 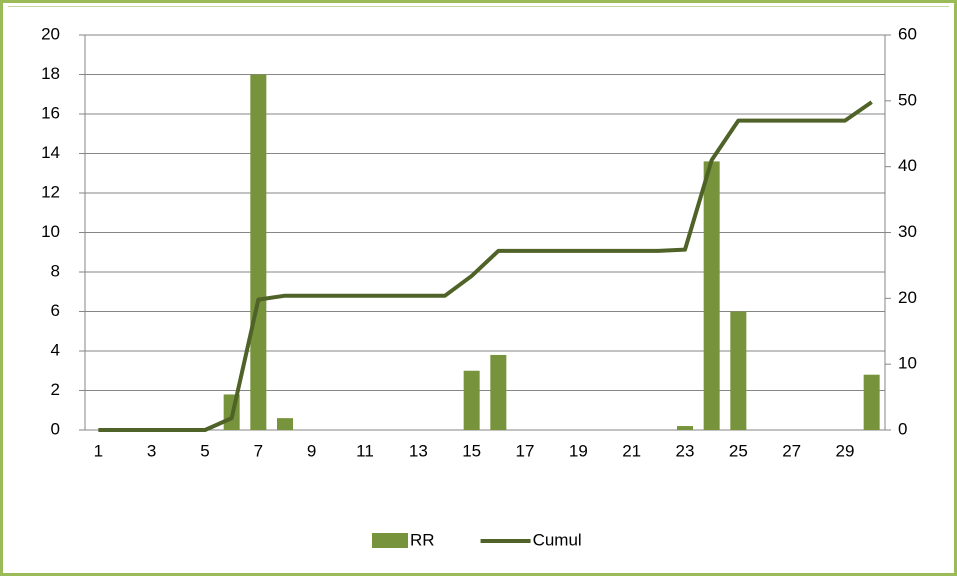 What do you see at coordinates (685, 450) in the screenshot?
I see `x-tick-label: 23` at bounding box center [685, 450].